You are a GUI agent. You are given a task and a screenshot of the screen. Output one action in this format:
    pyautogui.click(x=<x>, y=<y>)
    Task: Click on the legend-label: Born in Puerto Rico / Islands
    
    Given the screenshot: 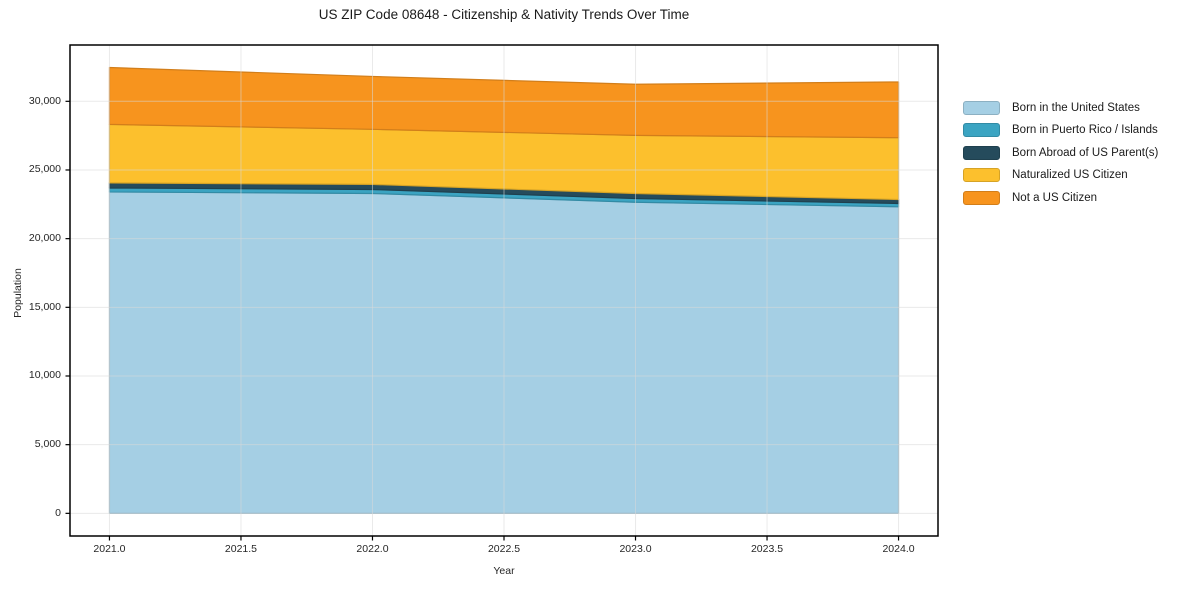 What is the action you would take?
    pyautogui.click(x=1085, y=130)
    